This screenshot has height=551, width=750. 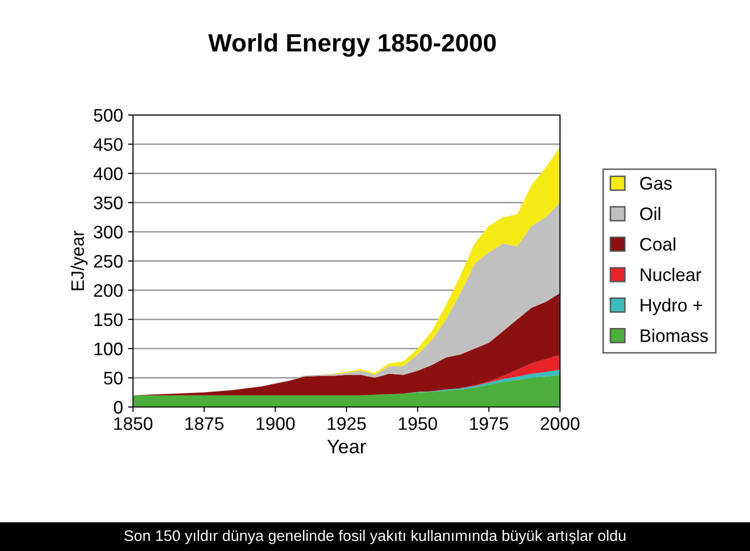 I want to click on legend-label: Oil, so click(x=650, y=213).